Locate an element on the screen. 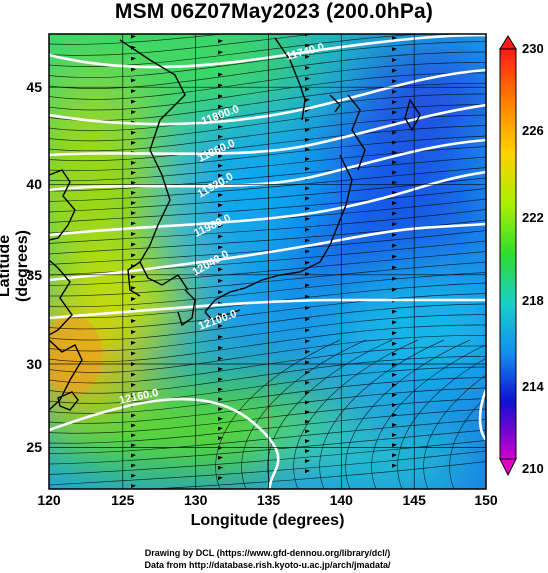 The height and width of the screenshot is (573, 548). y-tick-label: 25 is located at coordinates (34, 447).